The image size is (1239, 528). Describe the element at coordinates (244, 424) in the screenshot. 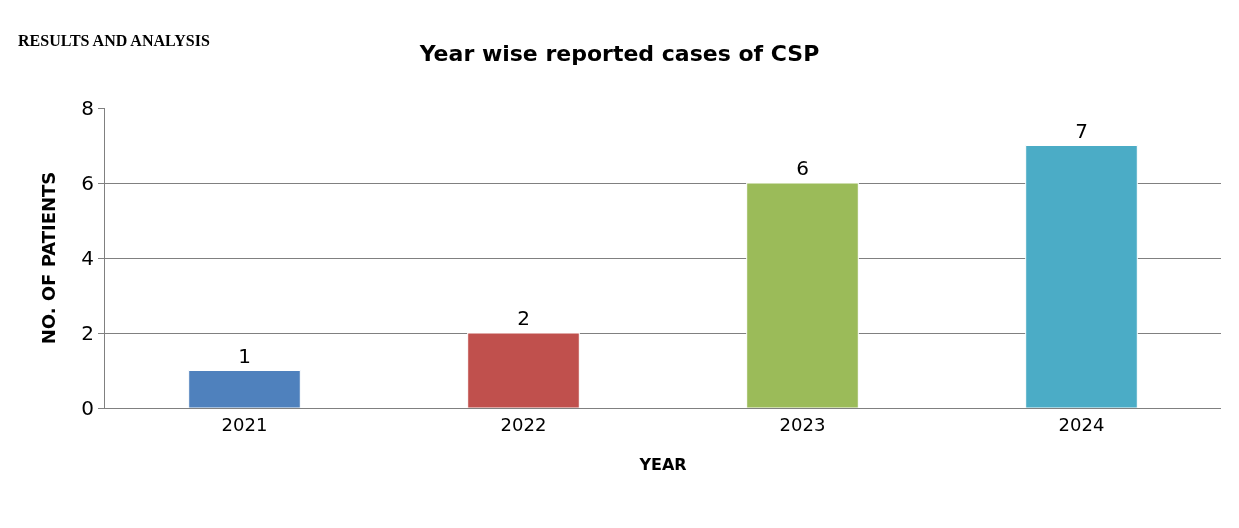

I see `x-tick-label: 2021` at that location.